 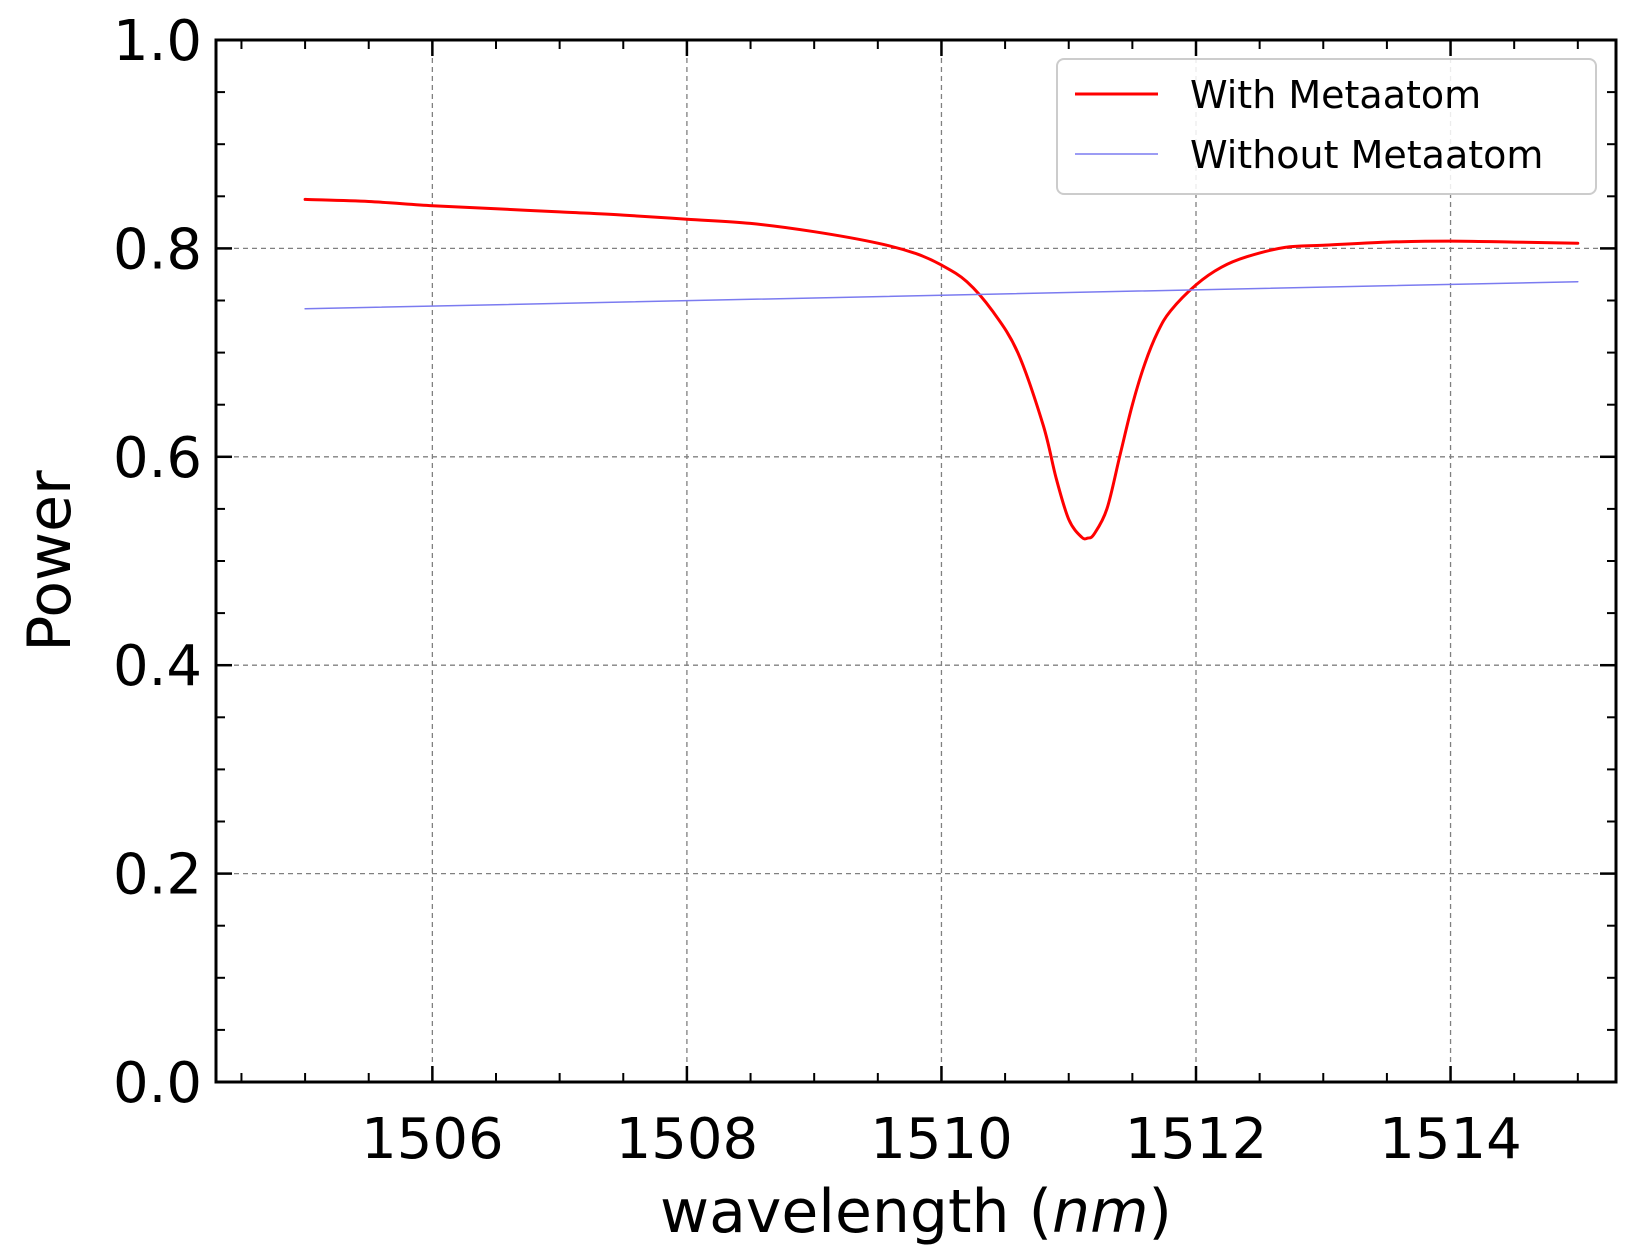 I want to click on legend-box, so click(x=1326, y=126).